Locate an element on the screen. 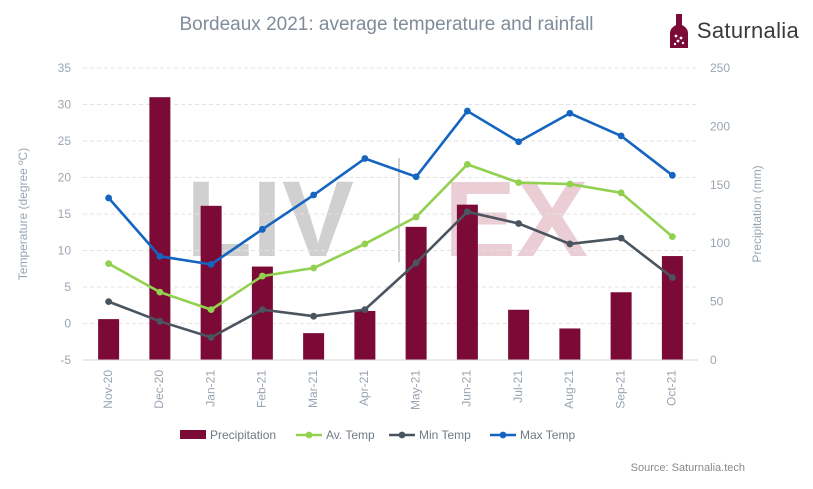  y2-tick-label: 150 is located at coordinates (720, 185).